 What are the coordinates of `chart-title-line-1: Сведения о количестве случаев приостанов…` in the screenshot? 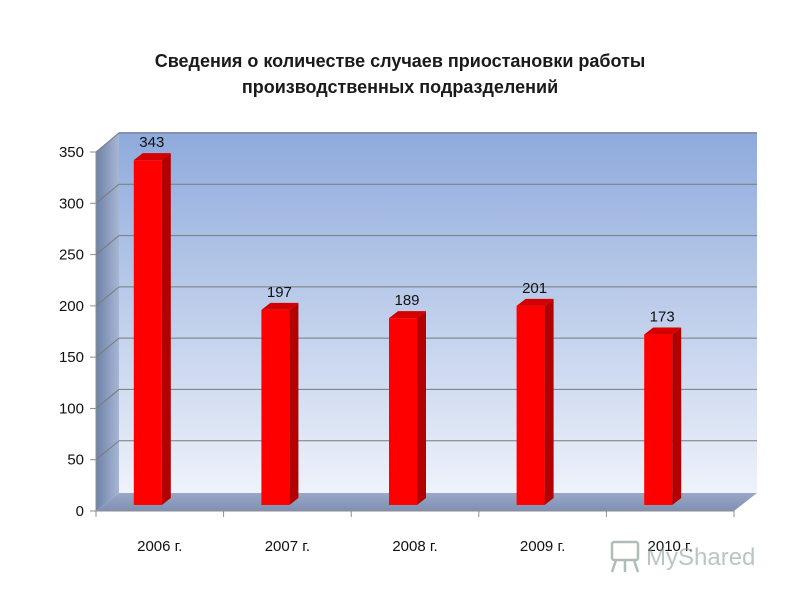 It's located at (400, 61).